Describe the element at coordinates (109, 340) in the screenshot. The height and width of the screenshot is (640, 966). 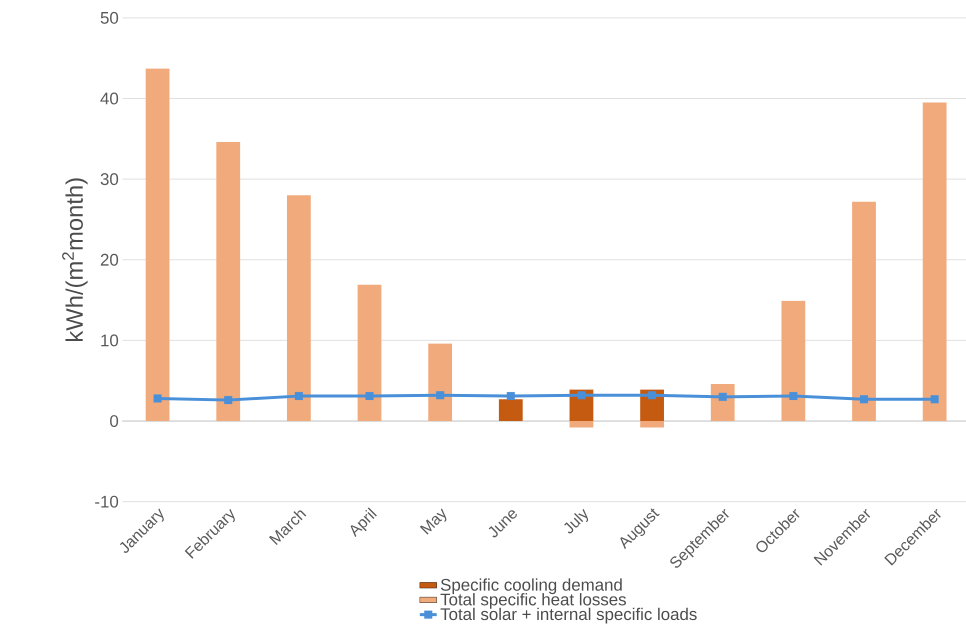
I see `y-tick-label: 10` at that location.